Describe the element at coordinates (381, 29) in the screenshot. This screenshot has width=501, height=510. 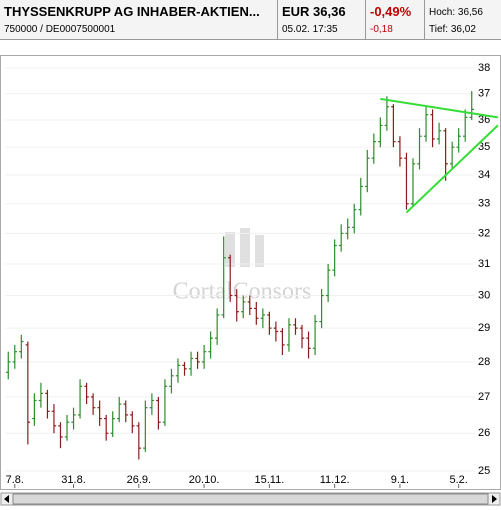
I see `change-abs: -0,18` at that location.